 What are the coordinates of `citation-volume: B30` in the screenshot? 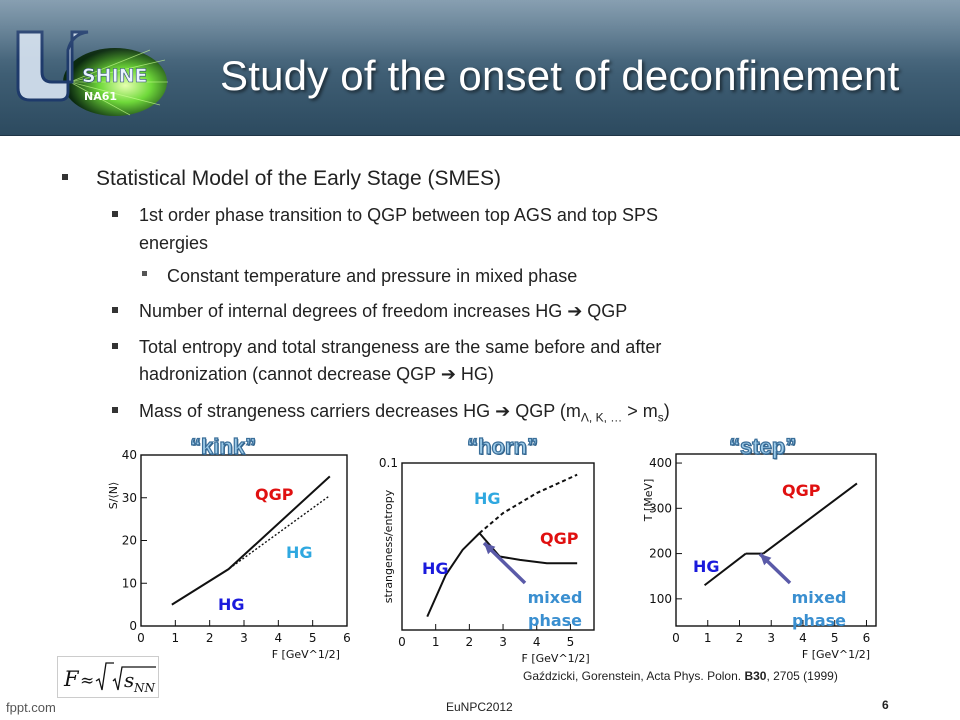 It's located at (755, 676).